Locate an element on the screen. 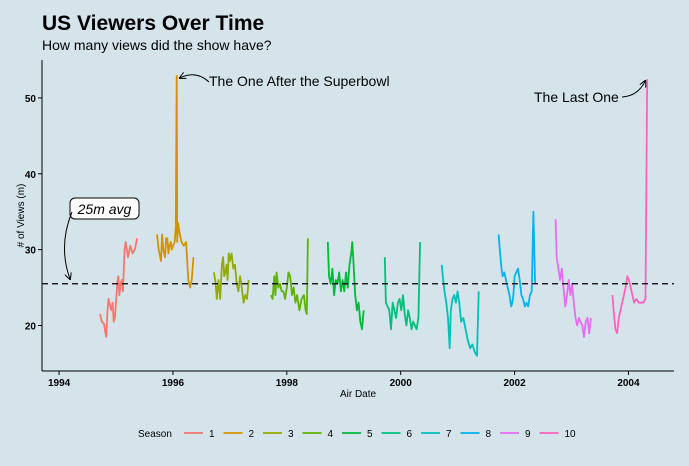 This screenshot has height=466, width=689. y-axis-label: # of Views (m) is located at coordinates (21, 216).